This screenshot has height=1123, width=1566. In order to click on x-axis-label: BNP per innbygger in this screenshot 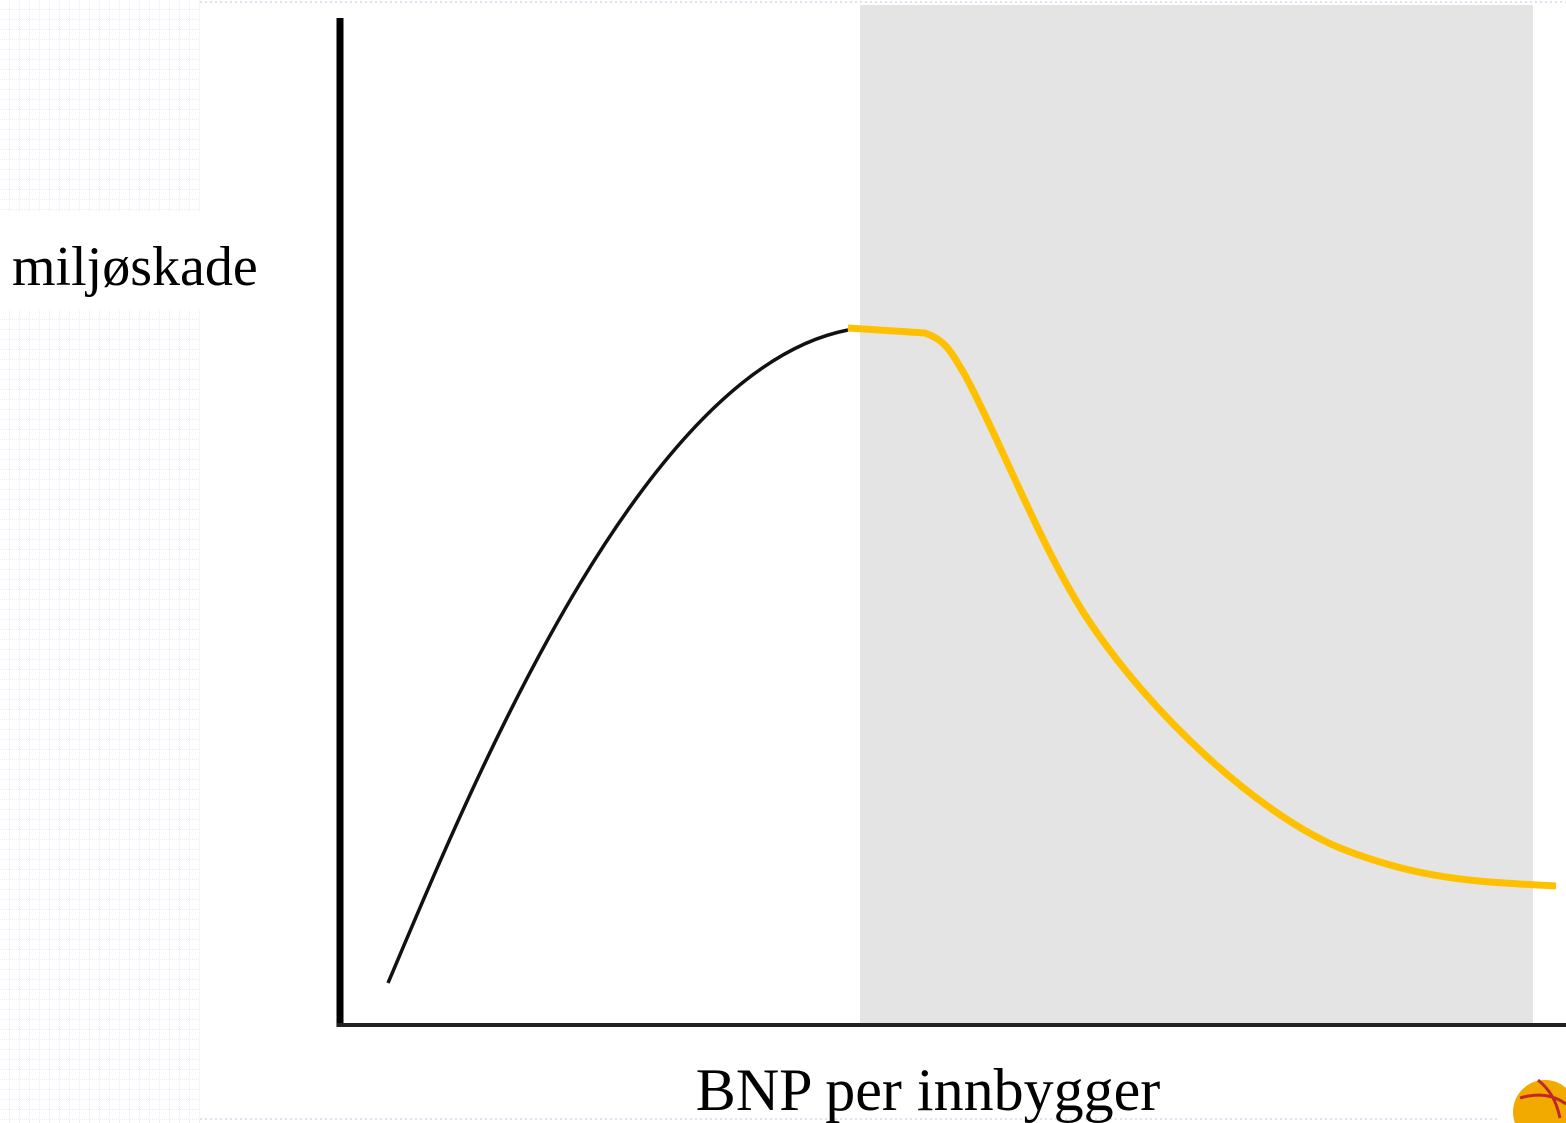, I will do `click(928, 1090)`.